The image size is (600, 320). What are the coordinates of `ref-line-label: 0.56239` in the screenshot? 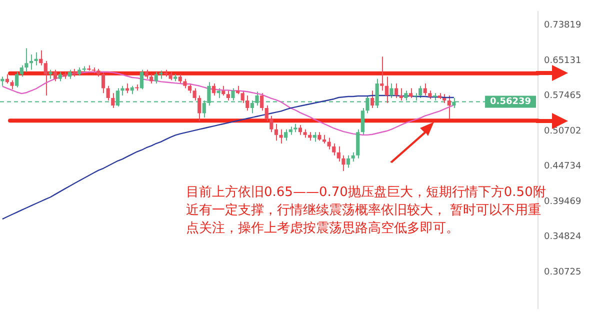 It's located at (511, 102).